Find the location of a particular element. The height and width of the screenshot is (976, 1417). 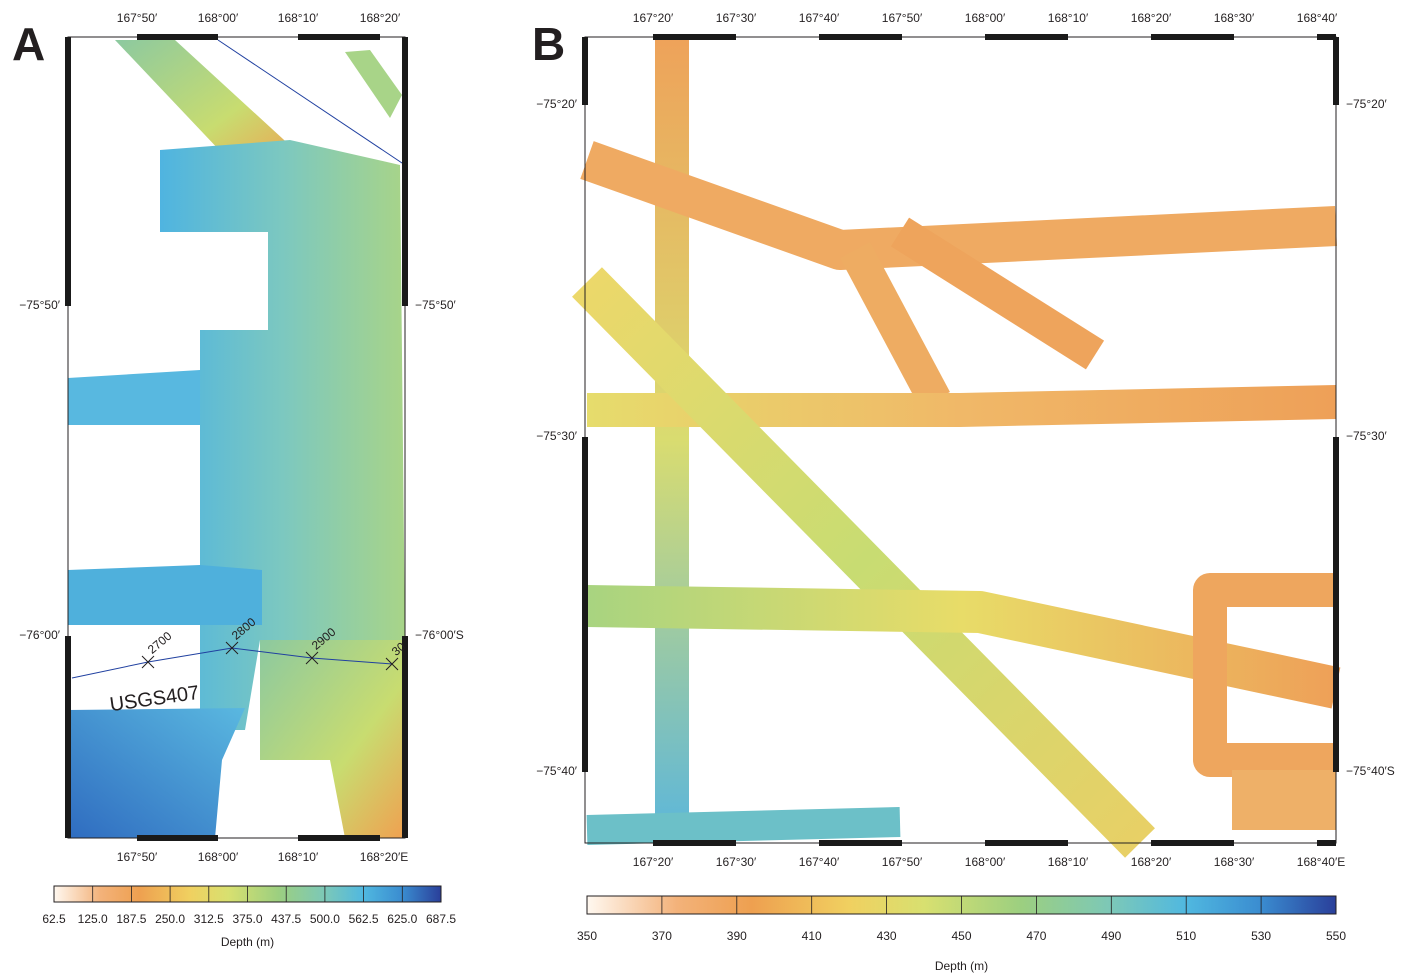

colorbar-tick-label: 562.5 is located at coordinates (364, 919).